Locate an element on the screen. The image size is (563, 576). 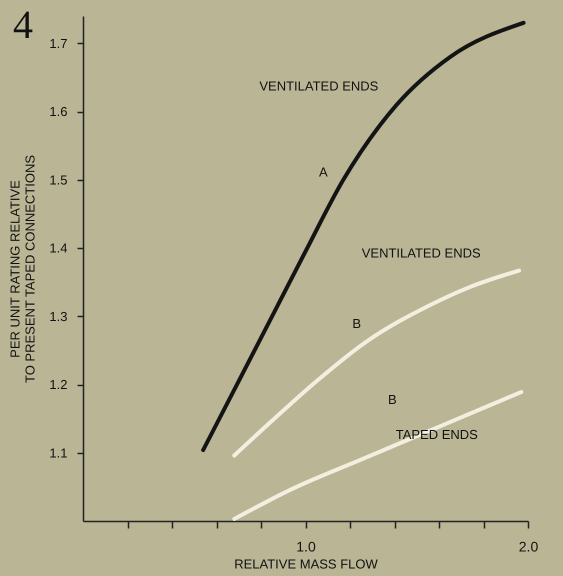
annotation: TAPED ENDS is located at coordinates (437, 434).